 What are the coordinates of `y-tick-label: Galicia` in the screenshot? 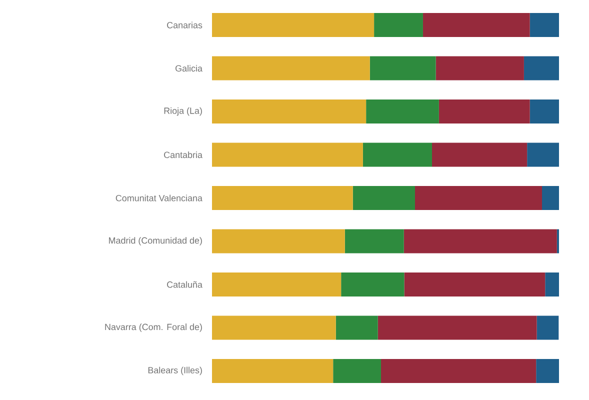 It's located at (189, 68).